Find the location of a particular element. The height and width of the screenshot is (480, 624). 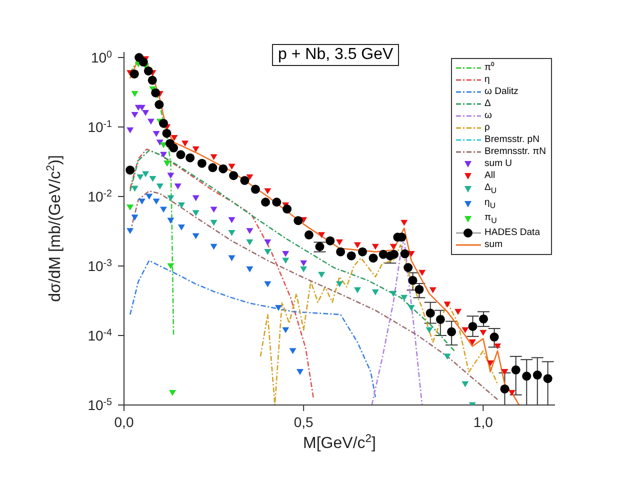

legend-label: sum U is located at coordinates (498, 164).